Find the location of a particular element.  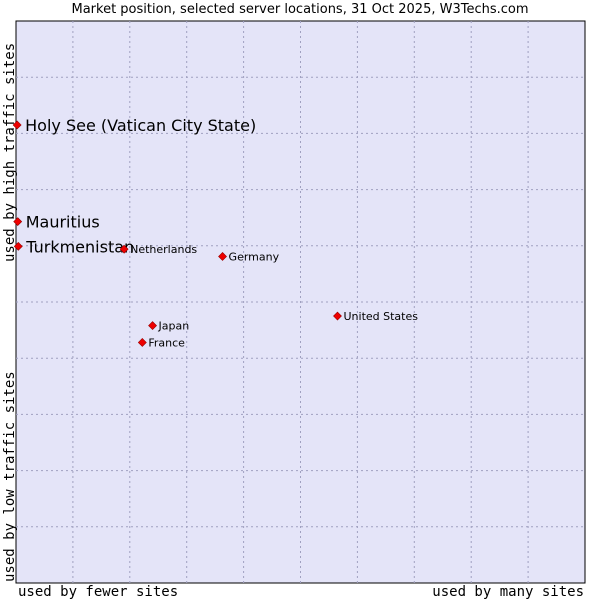

x-axis-label-low: used by fewer sites is located at coordinates (98, 592).